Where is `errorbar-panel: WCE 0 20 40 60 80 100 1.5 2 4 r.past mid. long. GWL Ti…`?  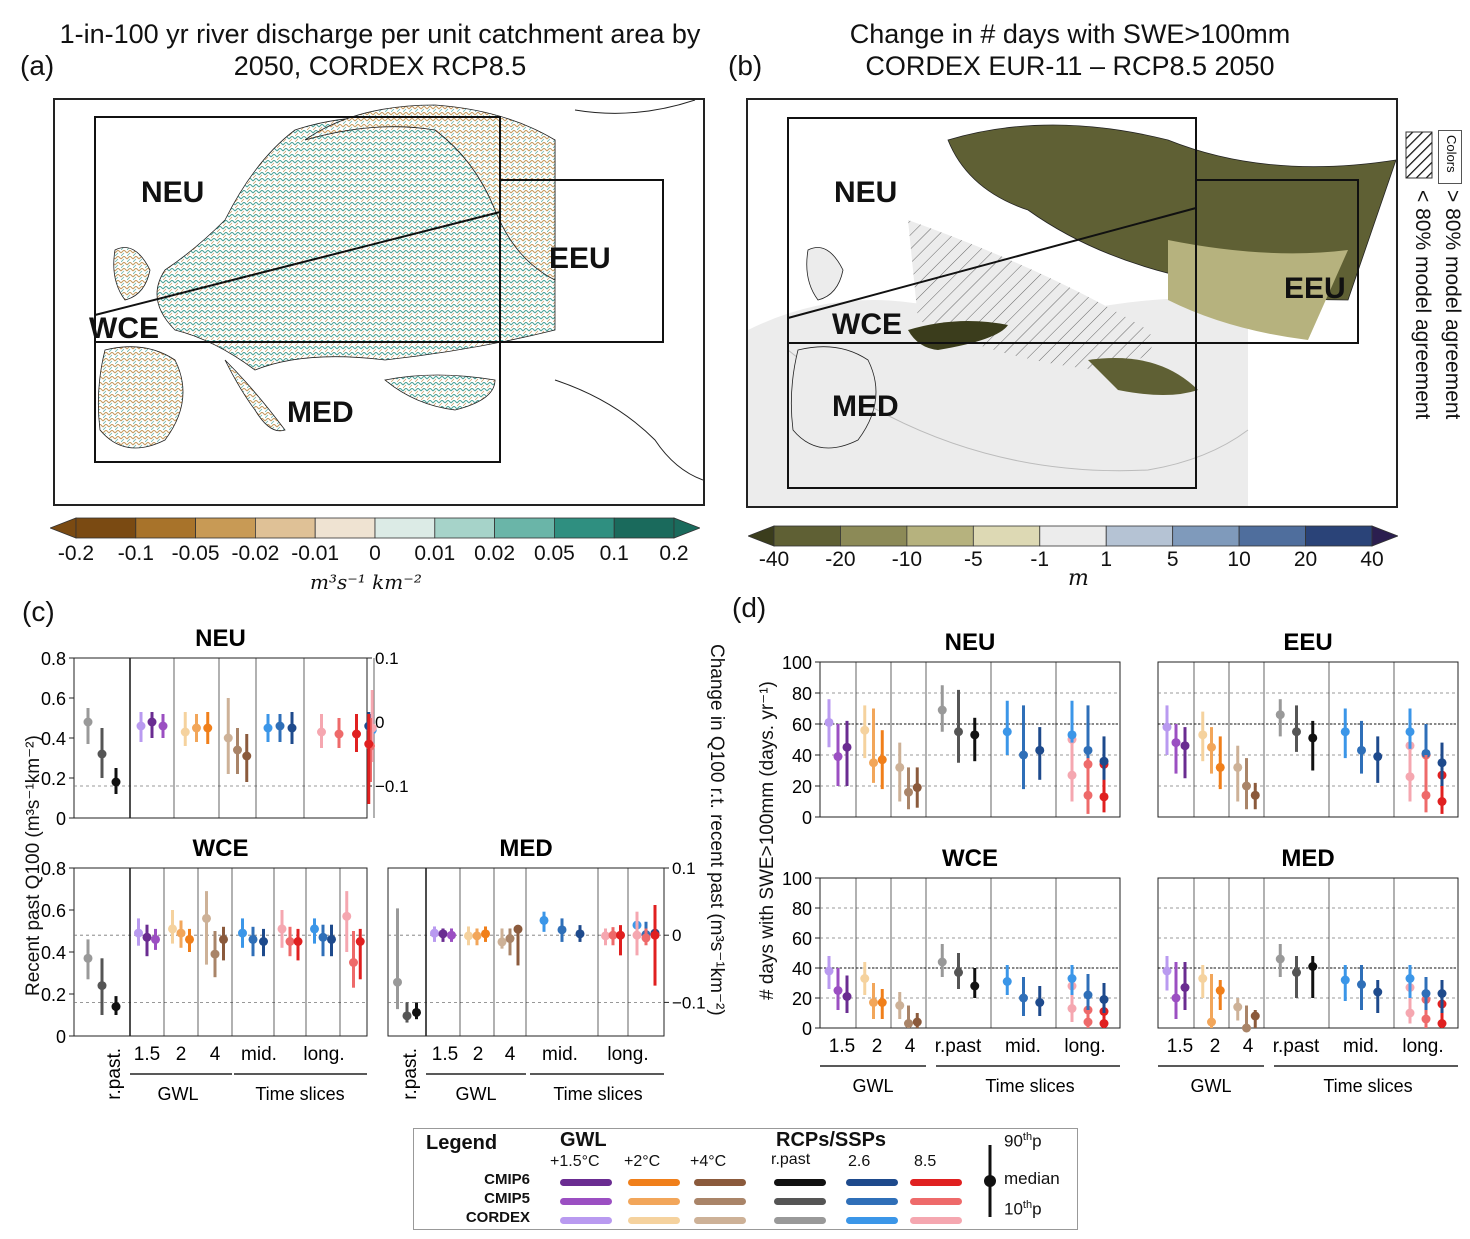
errorbar-panel: WCE 0 20 40 60 80 100 1.5 2 4 r.past mid. long. GWL Ti… is located at coordinates (951, 970).